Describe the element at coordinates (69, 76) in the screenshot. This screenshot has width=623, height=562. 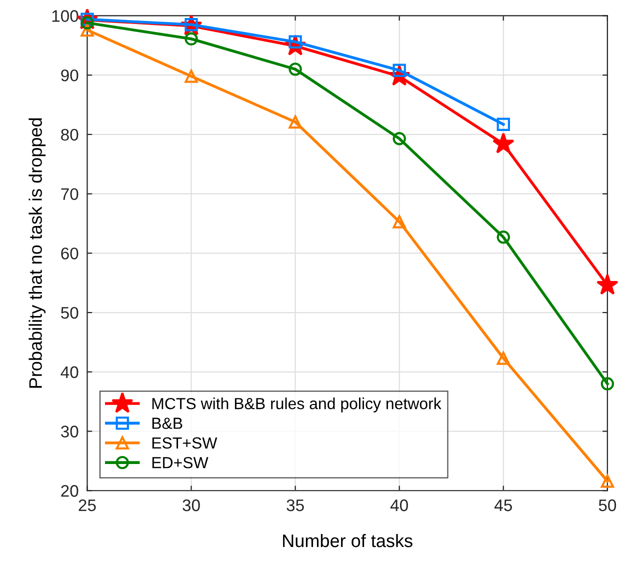
I see `y-tick-label: 90` at that location.